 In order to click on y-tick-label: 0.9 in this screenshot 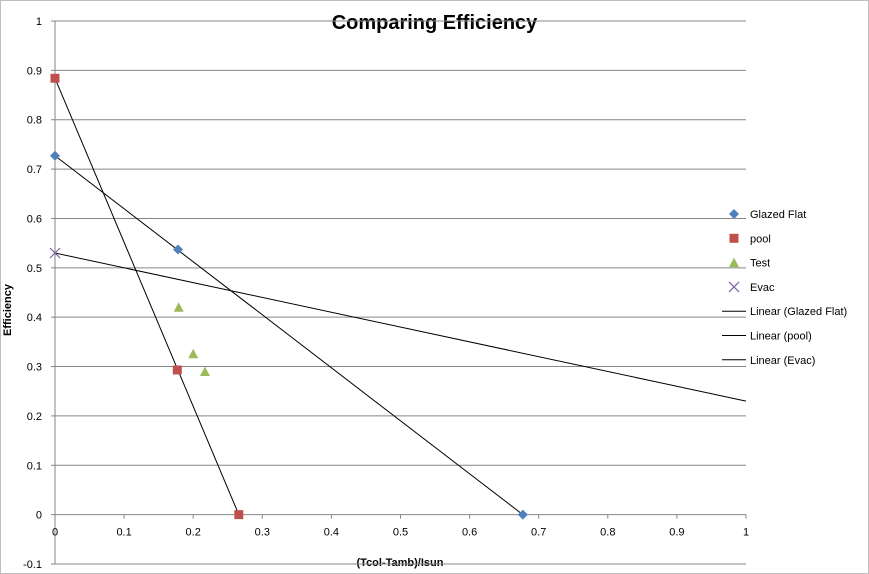, I will do `click(34, 71)`.